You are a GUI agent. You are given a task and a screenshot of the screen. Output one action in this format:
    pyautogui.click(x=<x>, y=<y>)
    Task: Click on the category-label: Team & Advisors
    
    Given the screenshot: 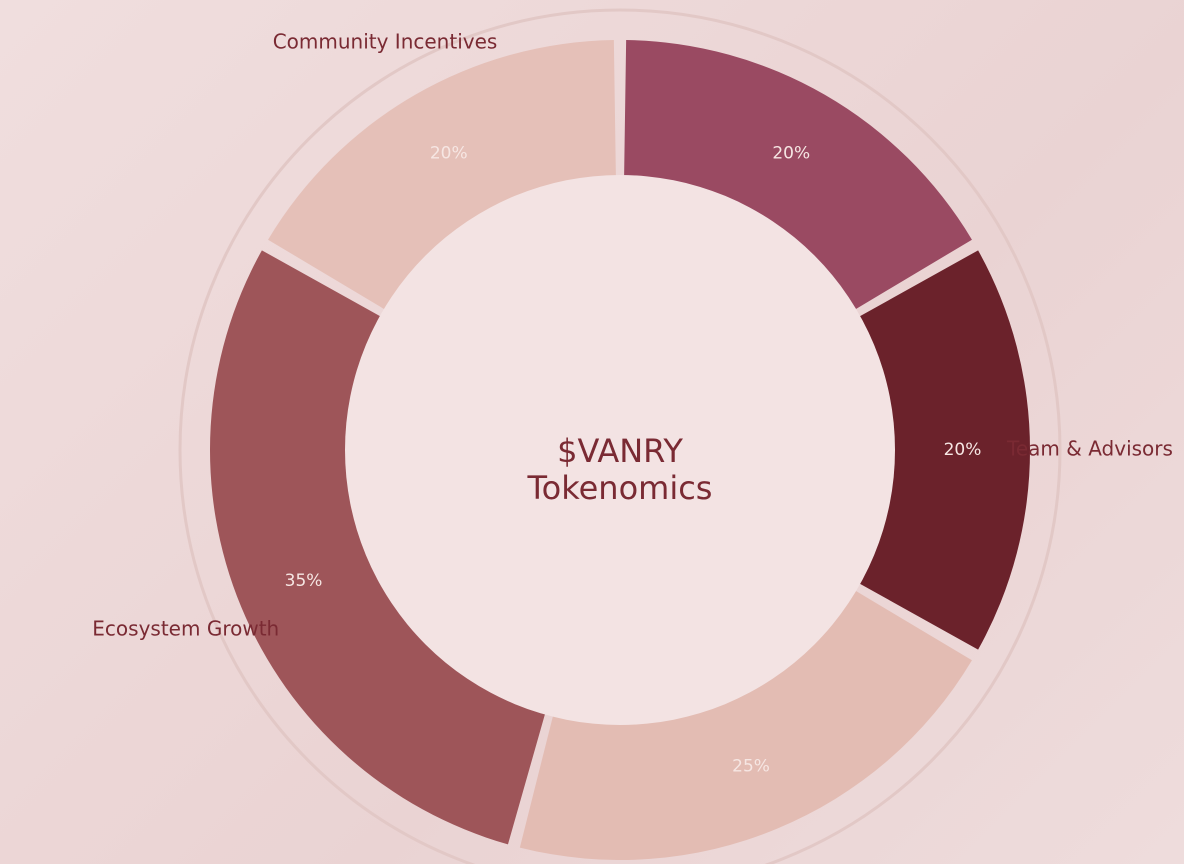 What is the action you would take?
    pyautogui.click(x=1089, y=449)
    